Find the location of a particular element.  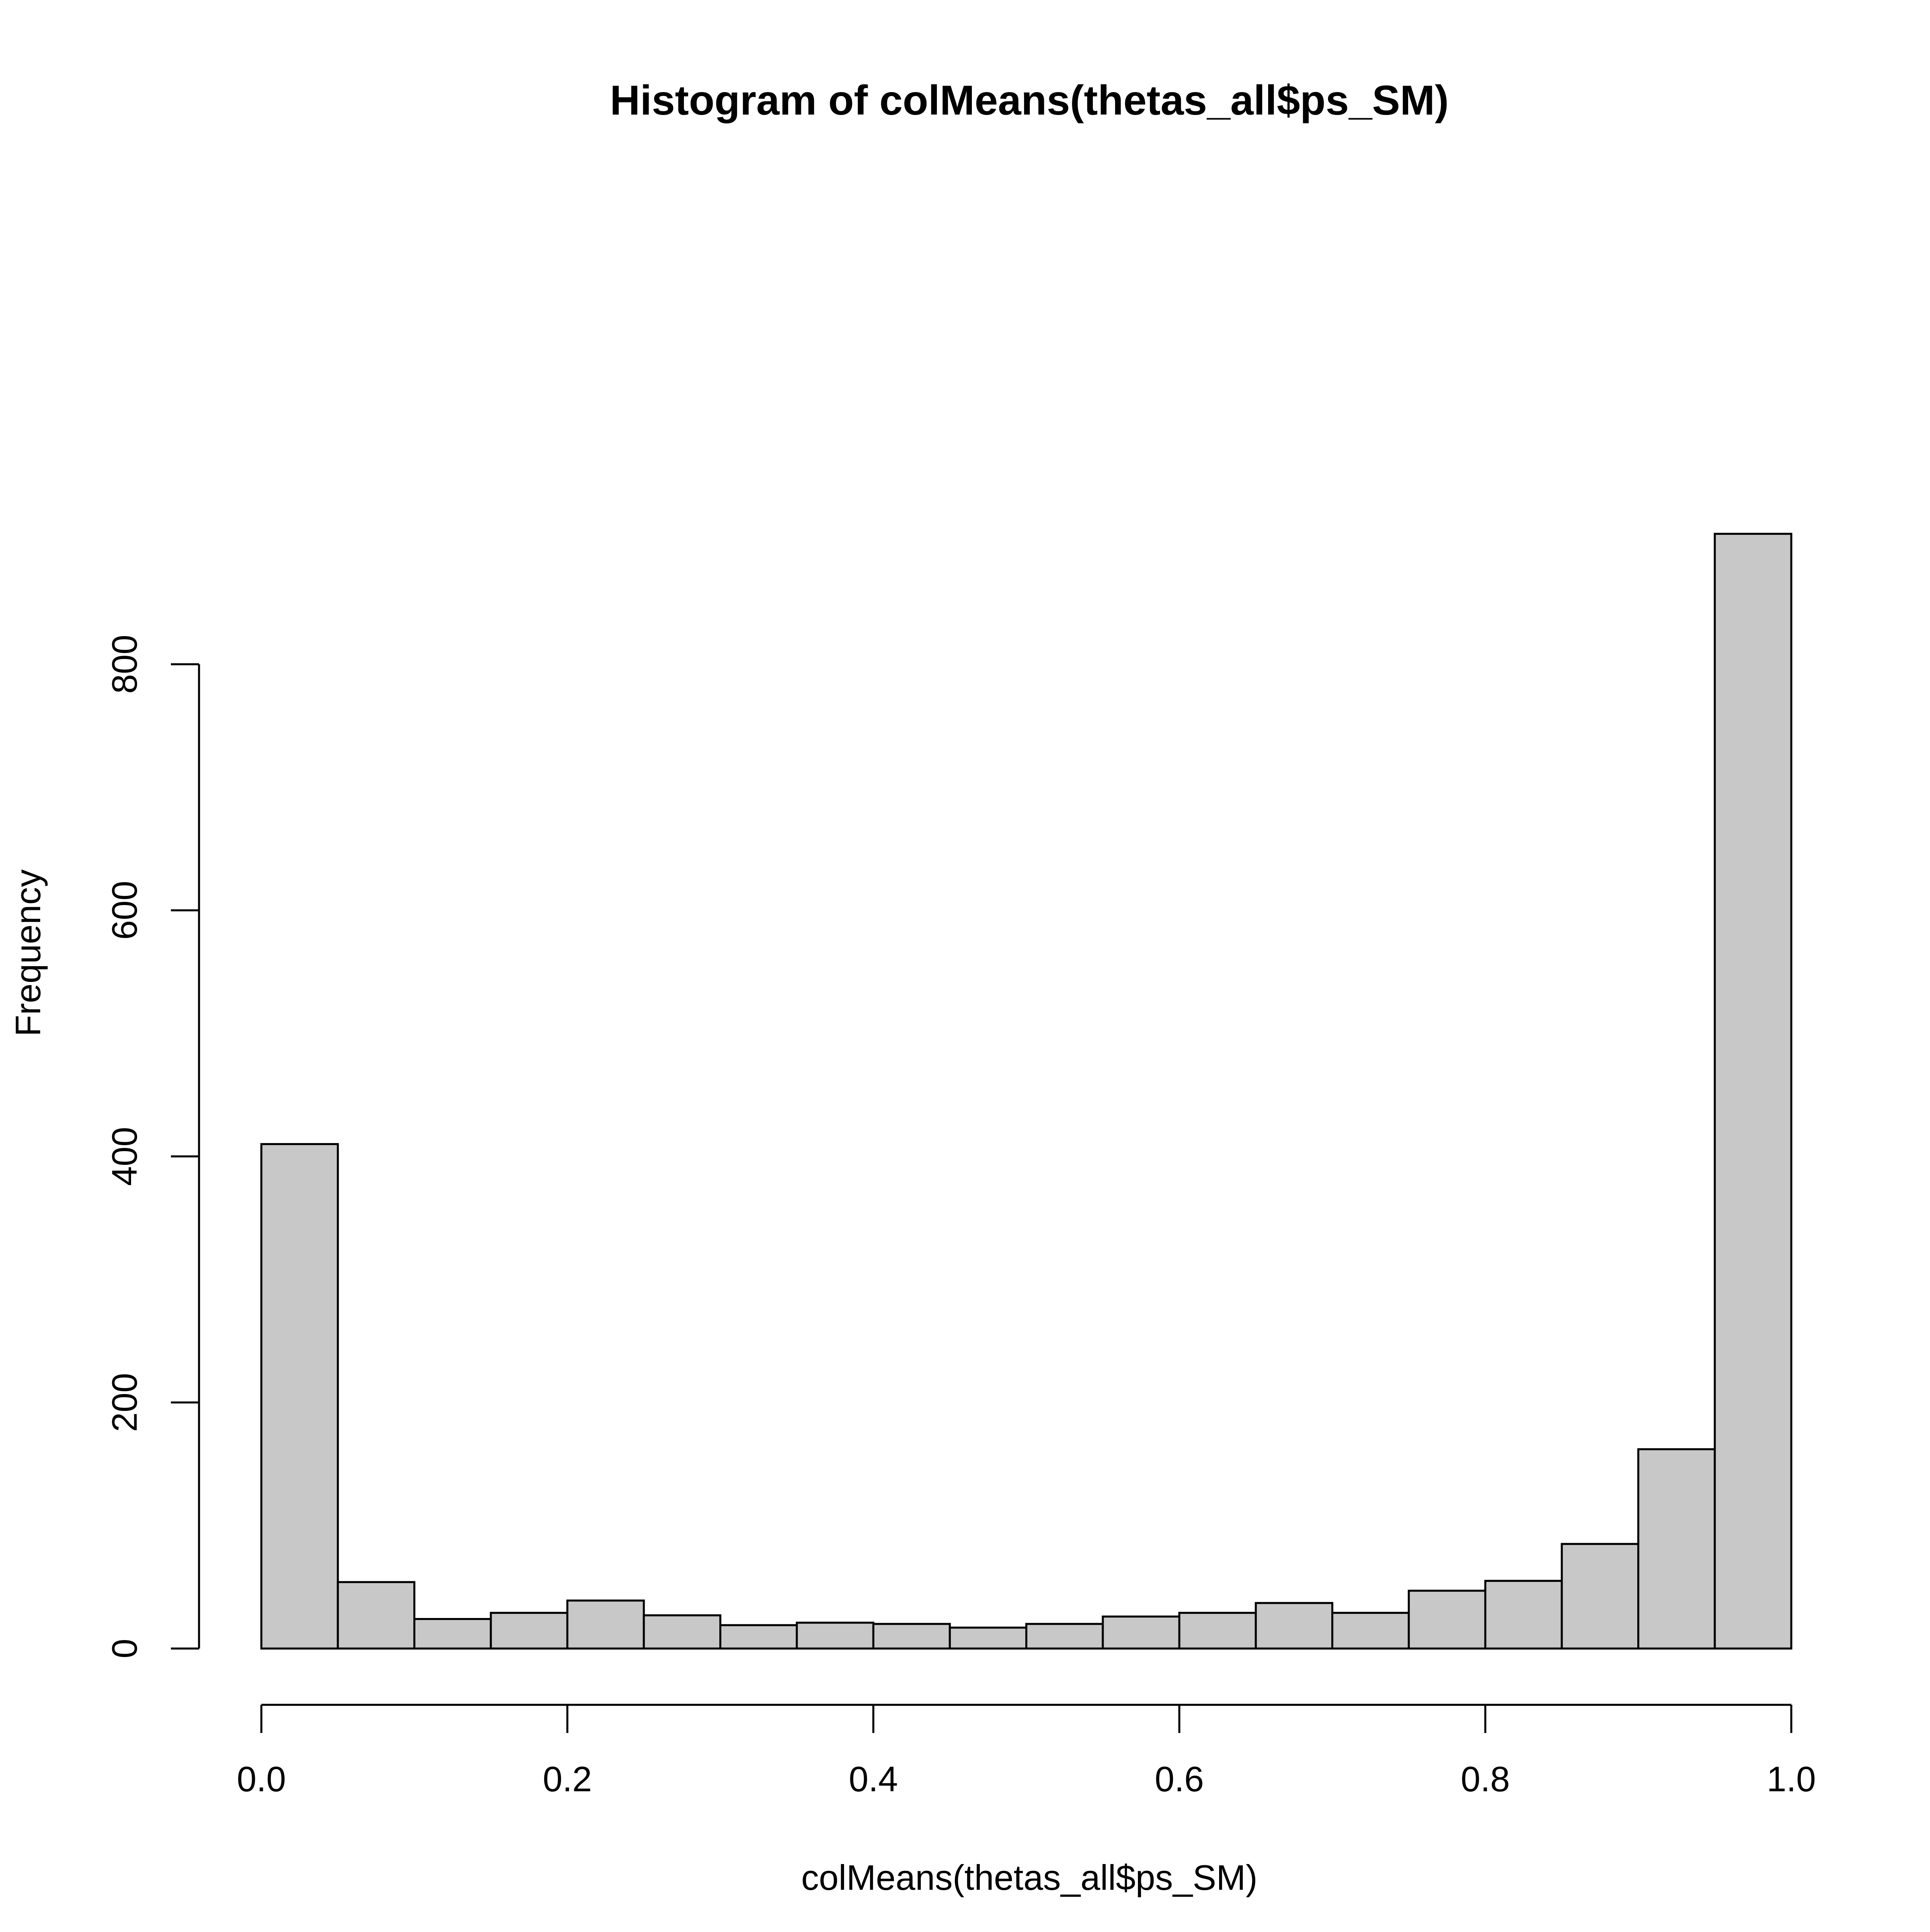

x-tick-label: 0.8 is located at coordinates (1485, 1779).